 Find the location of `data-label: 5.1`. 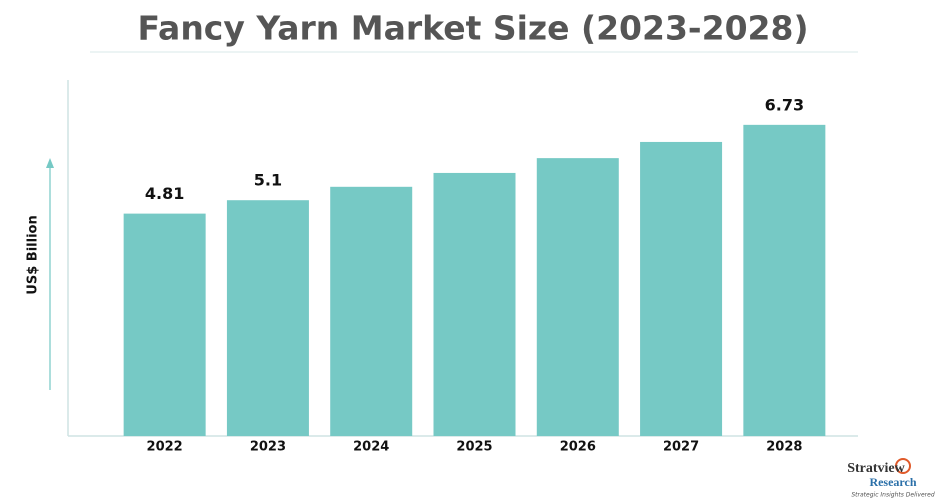

data-label: 5.1 is located at coordinates (268, 180).